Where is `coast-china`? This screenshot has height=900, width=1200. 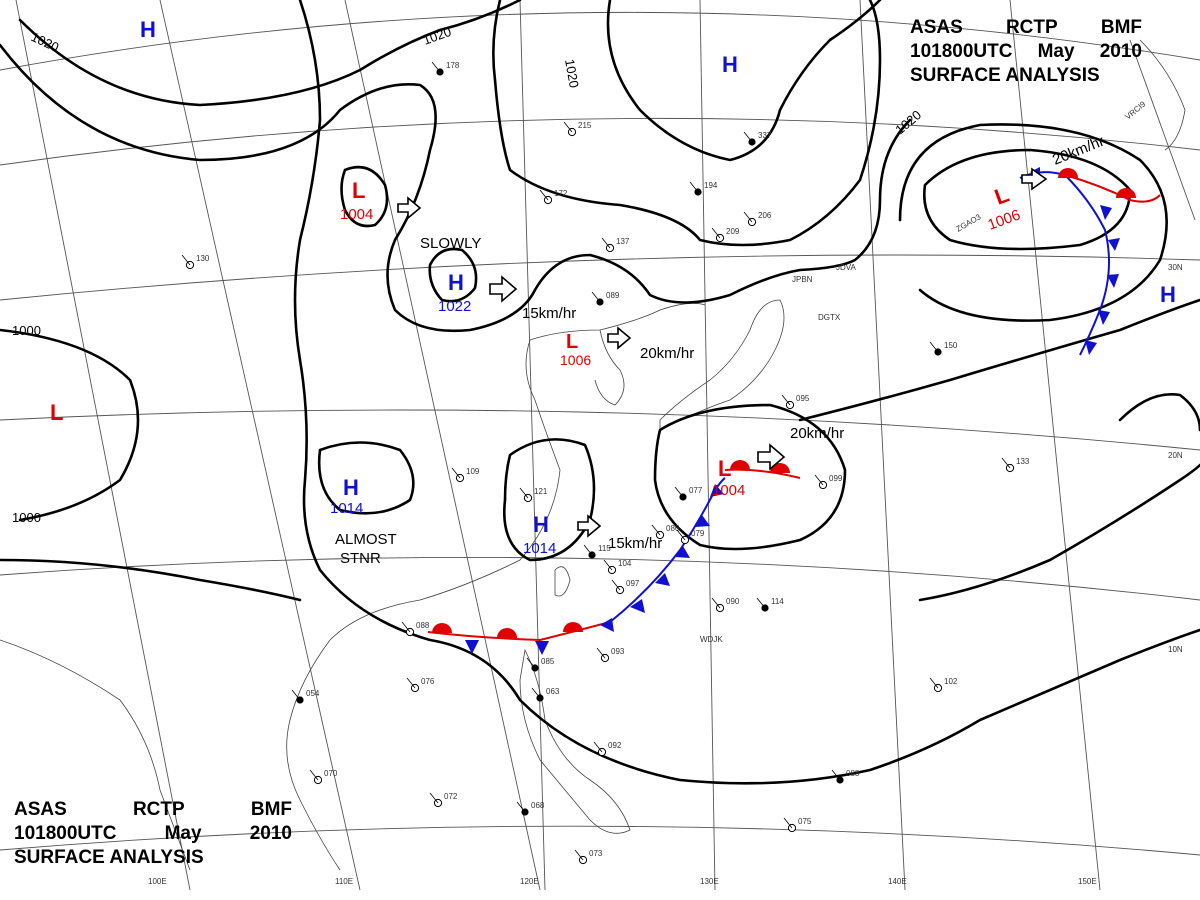 coast-china is located at coordinates (517, 471).